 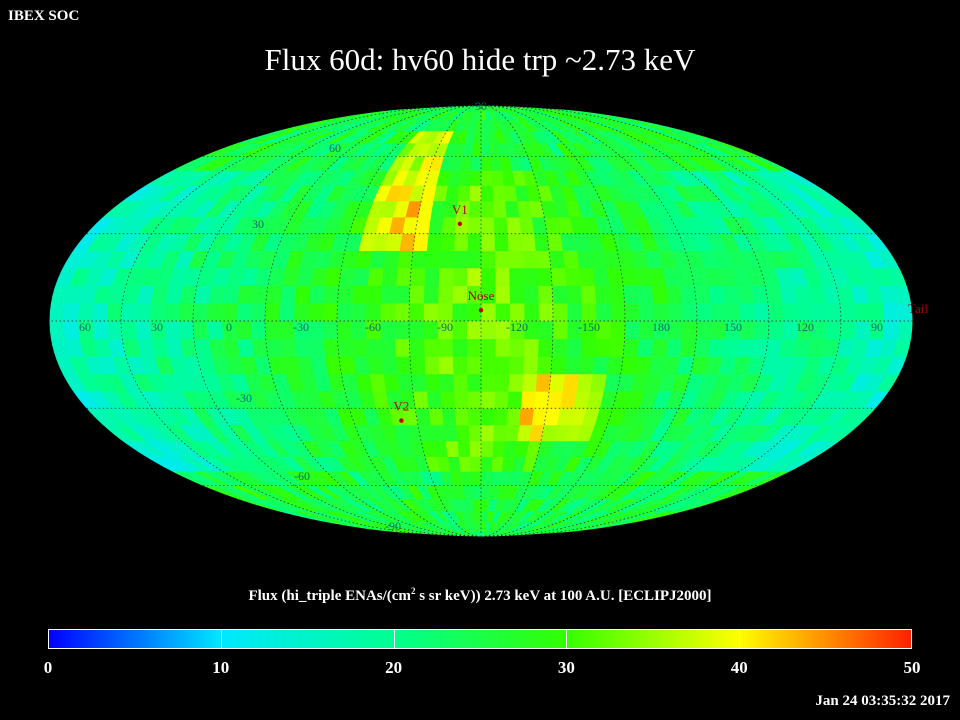 What do you see at coordinates (335, 148) in the screenshot?
I see `latitude-label: 60` at bounding box center [335, 148].